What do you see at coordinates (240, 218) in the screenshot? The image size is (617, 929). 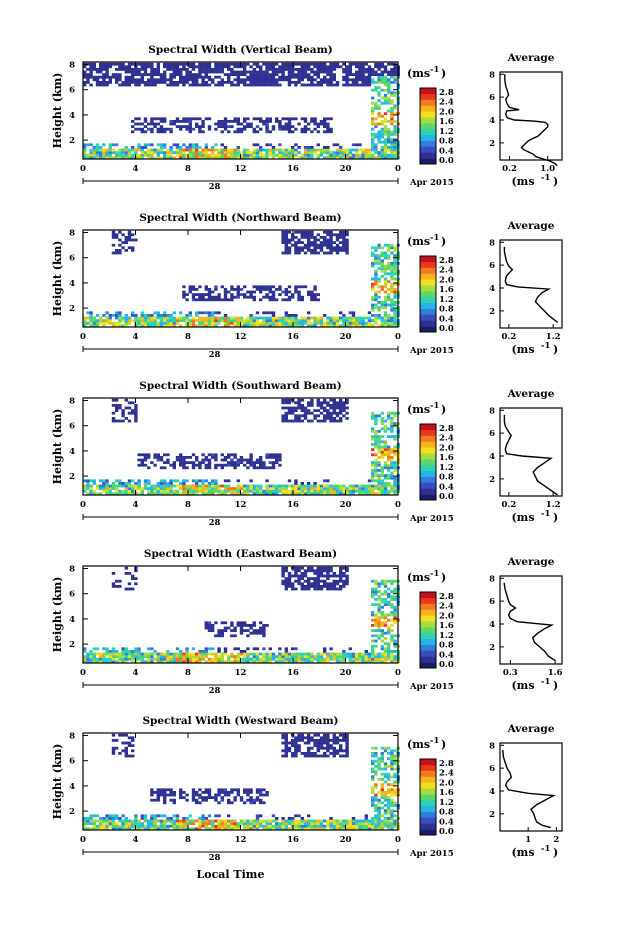 I see `panel-title: Spectral Width (Northward Beam)` at bounding box center [240, 218].